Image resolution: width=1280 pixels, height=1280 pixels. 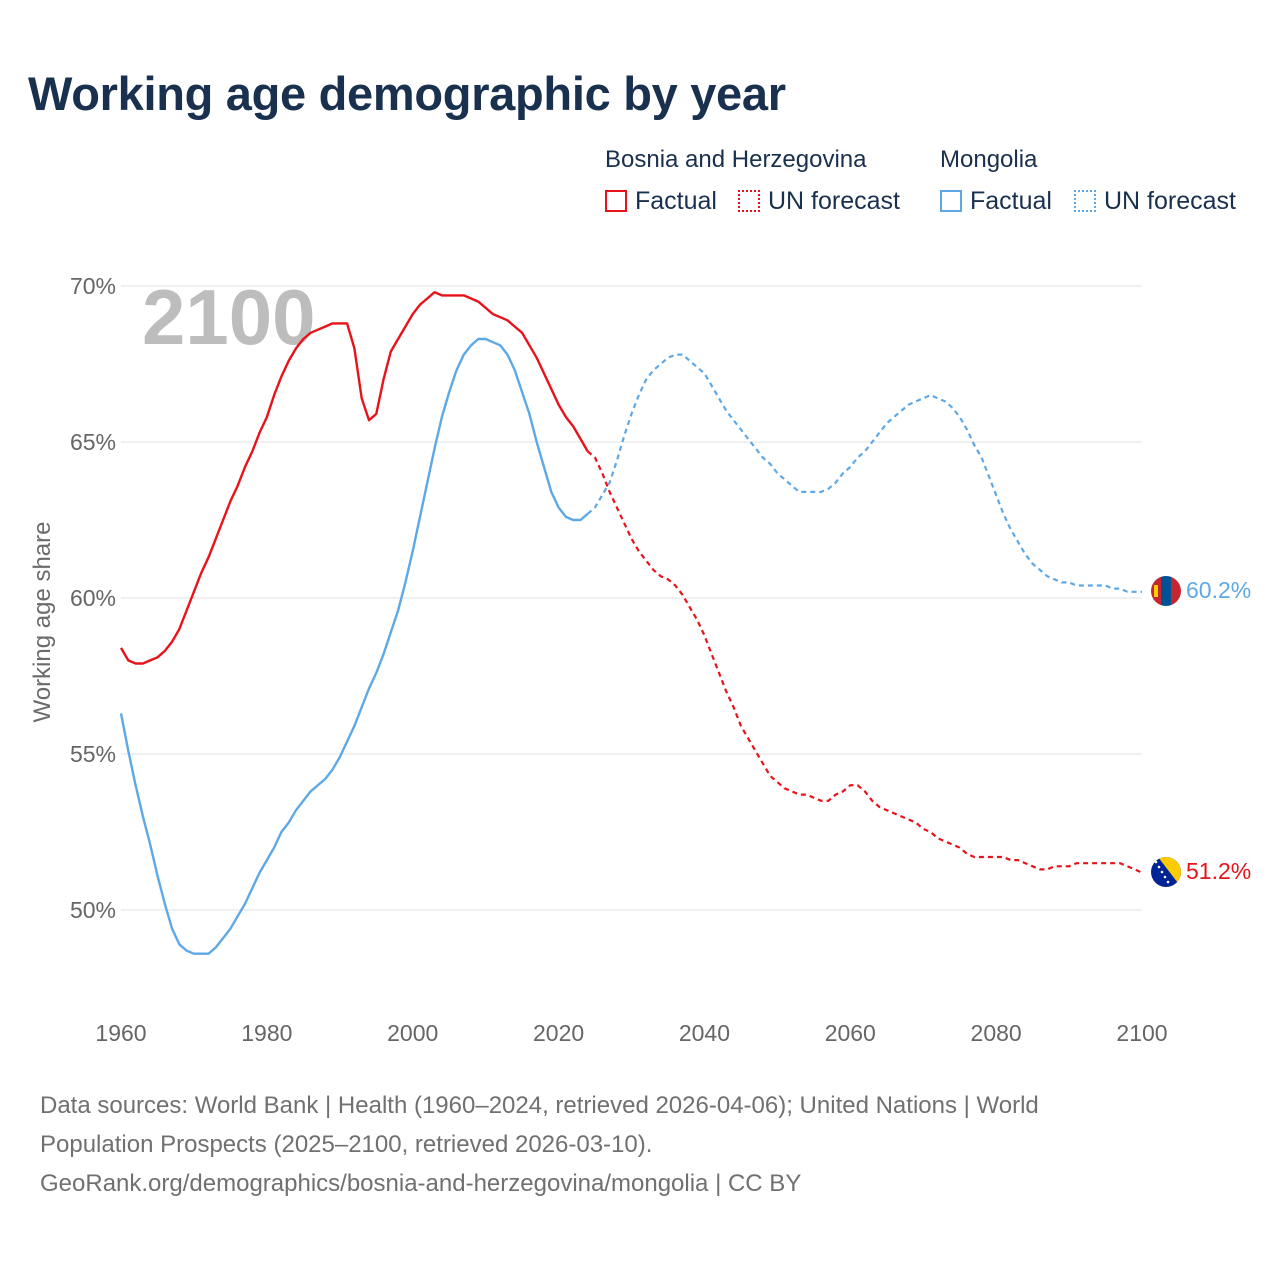 I want to click on x-tick-label: 2000, so click(x=412, y=1033).